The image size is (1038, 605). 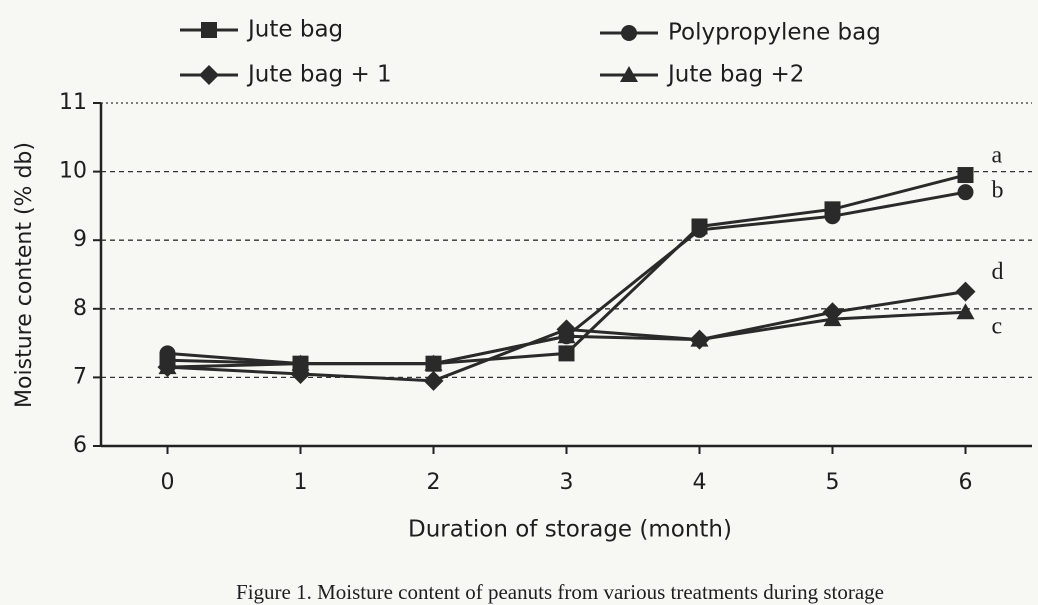 What do you see at coordinates (80, 239) in the screenshot?
I see `y-tick-label: 9` at bounding box center [80, 239].